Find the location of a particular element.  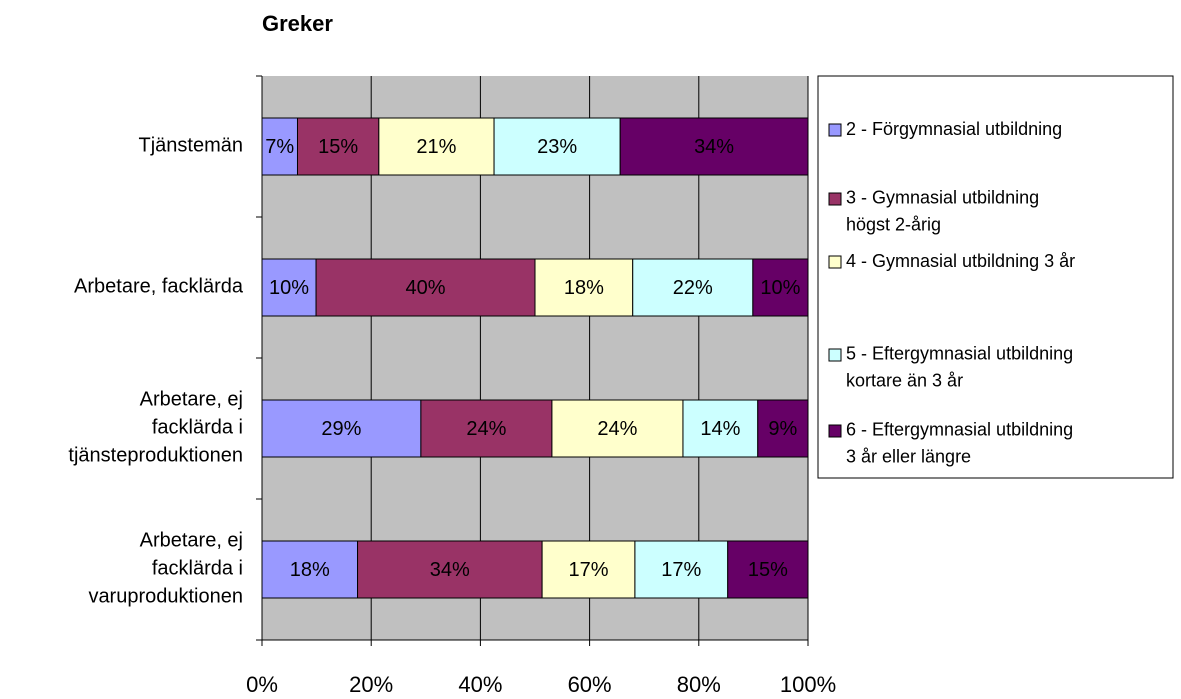

value-label: 9% is located at coordinates (782, 429).